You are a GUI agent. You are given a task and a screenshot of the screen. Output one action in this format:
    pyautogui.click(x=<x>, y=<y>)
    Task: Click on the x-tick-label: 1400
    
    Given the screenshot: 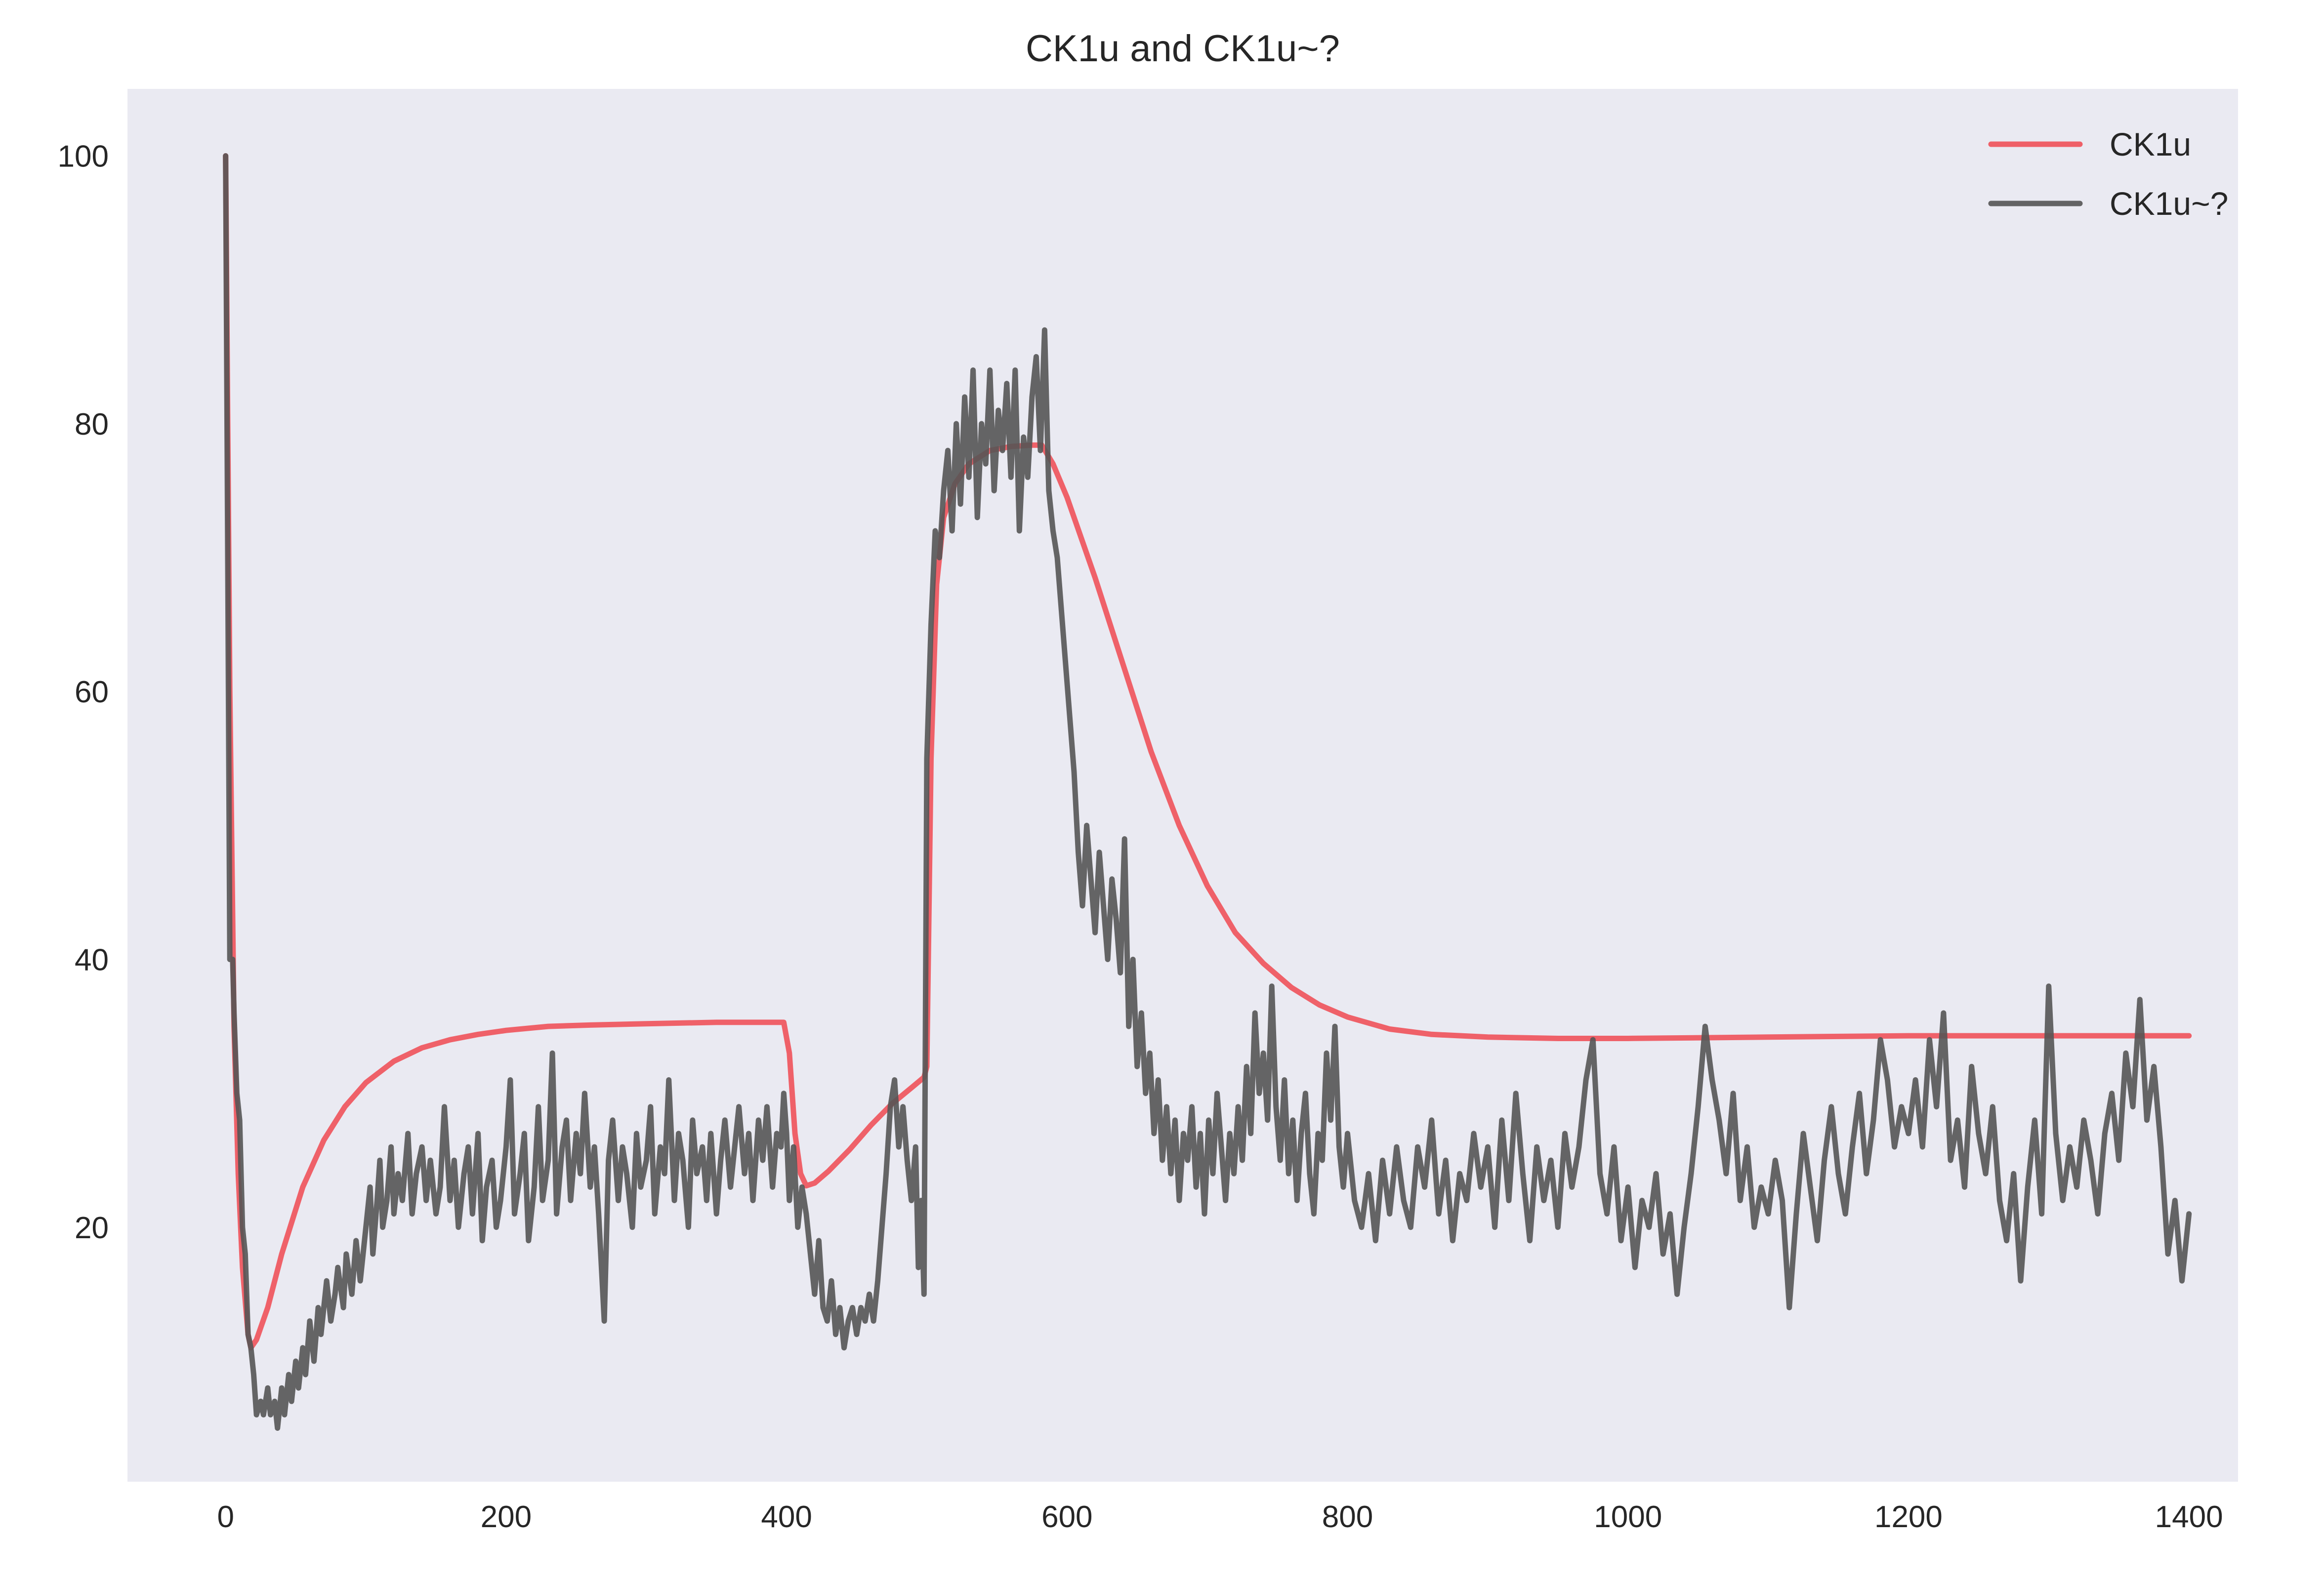 What is the action you would take?
    pyautogui.click(x=2189, y=1517)
    